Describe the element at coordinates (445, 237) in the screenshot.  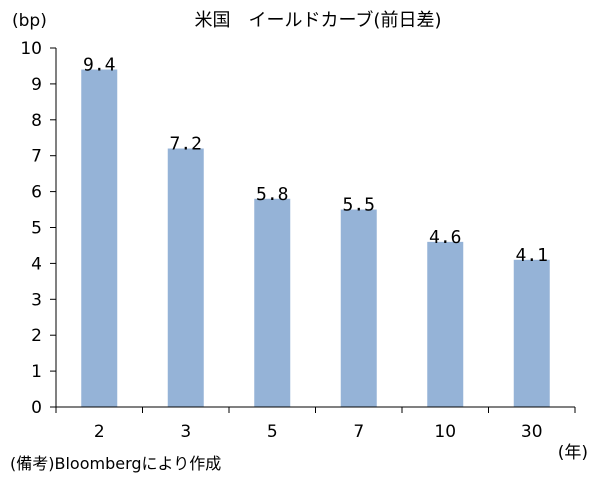
I see `data-label: 4.6` at that location.